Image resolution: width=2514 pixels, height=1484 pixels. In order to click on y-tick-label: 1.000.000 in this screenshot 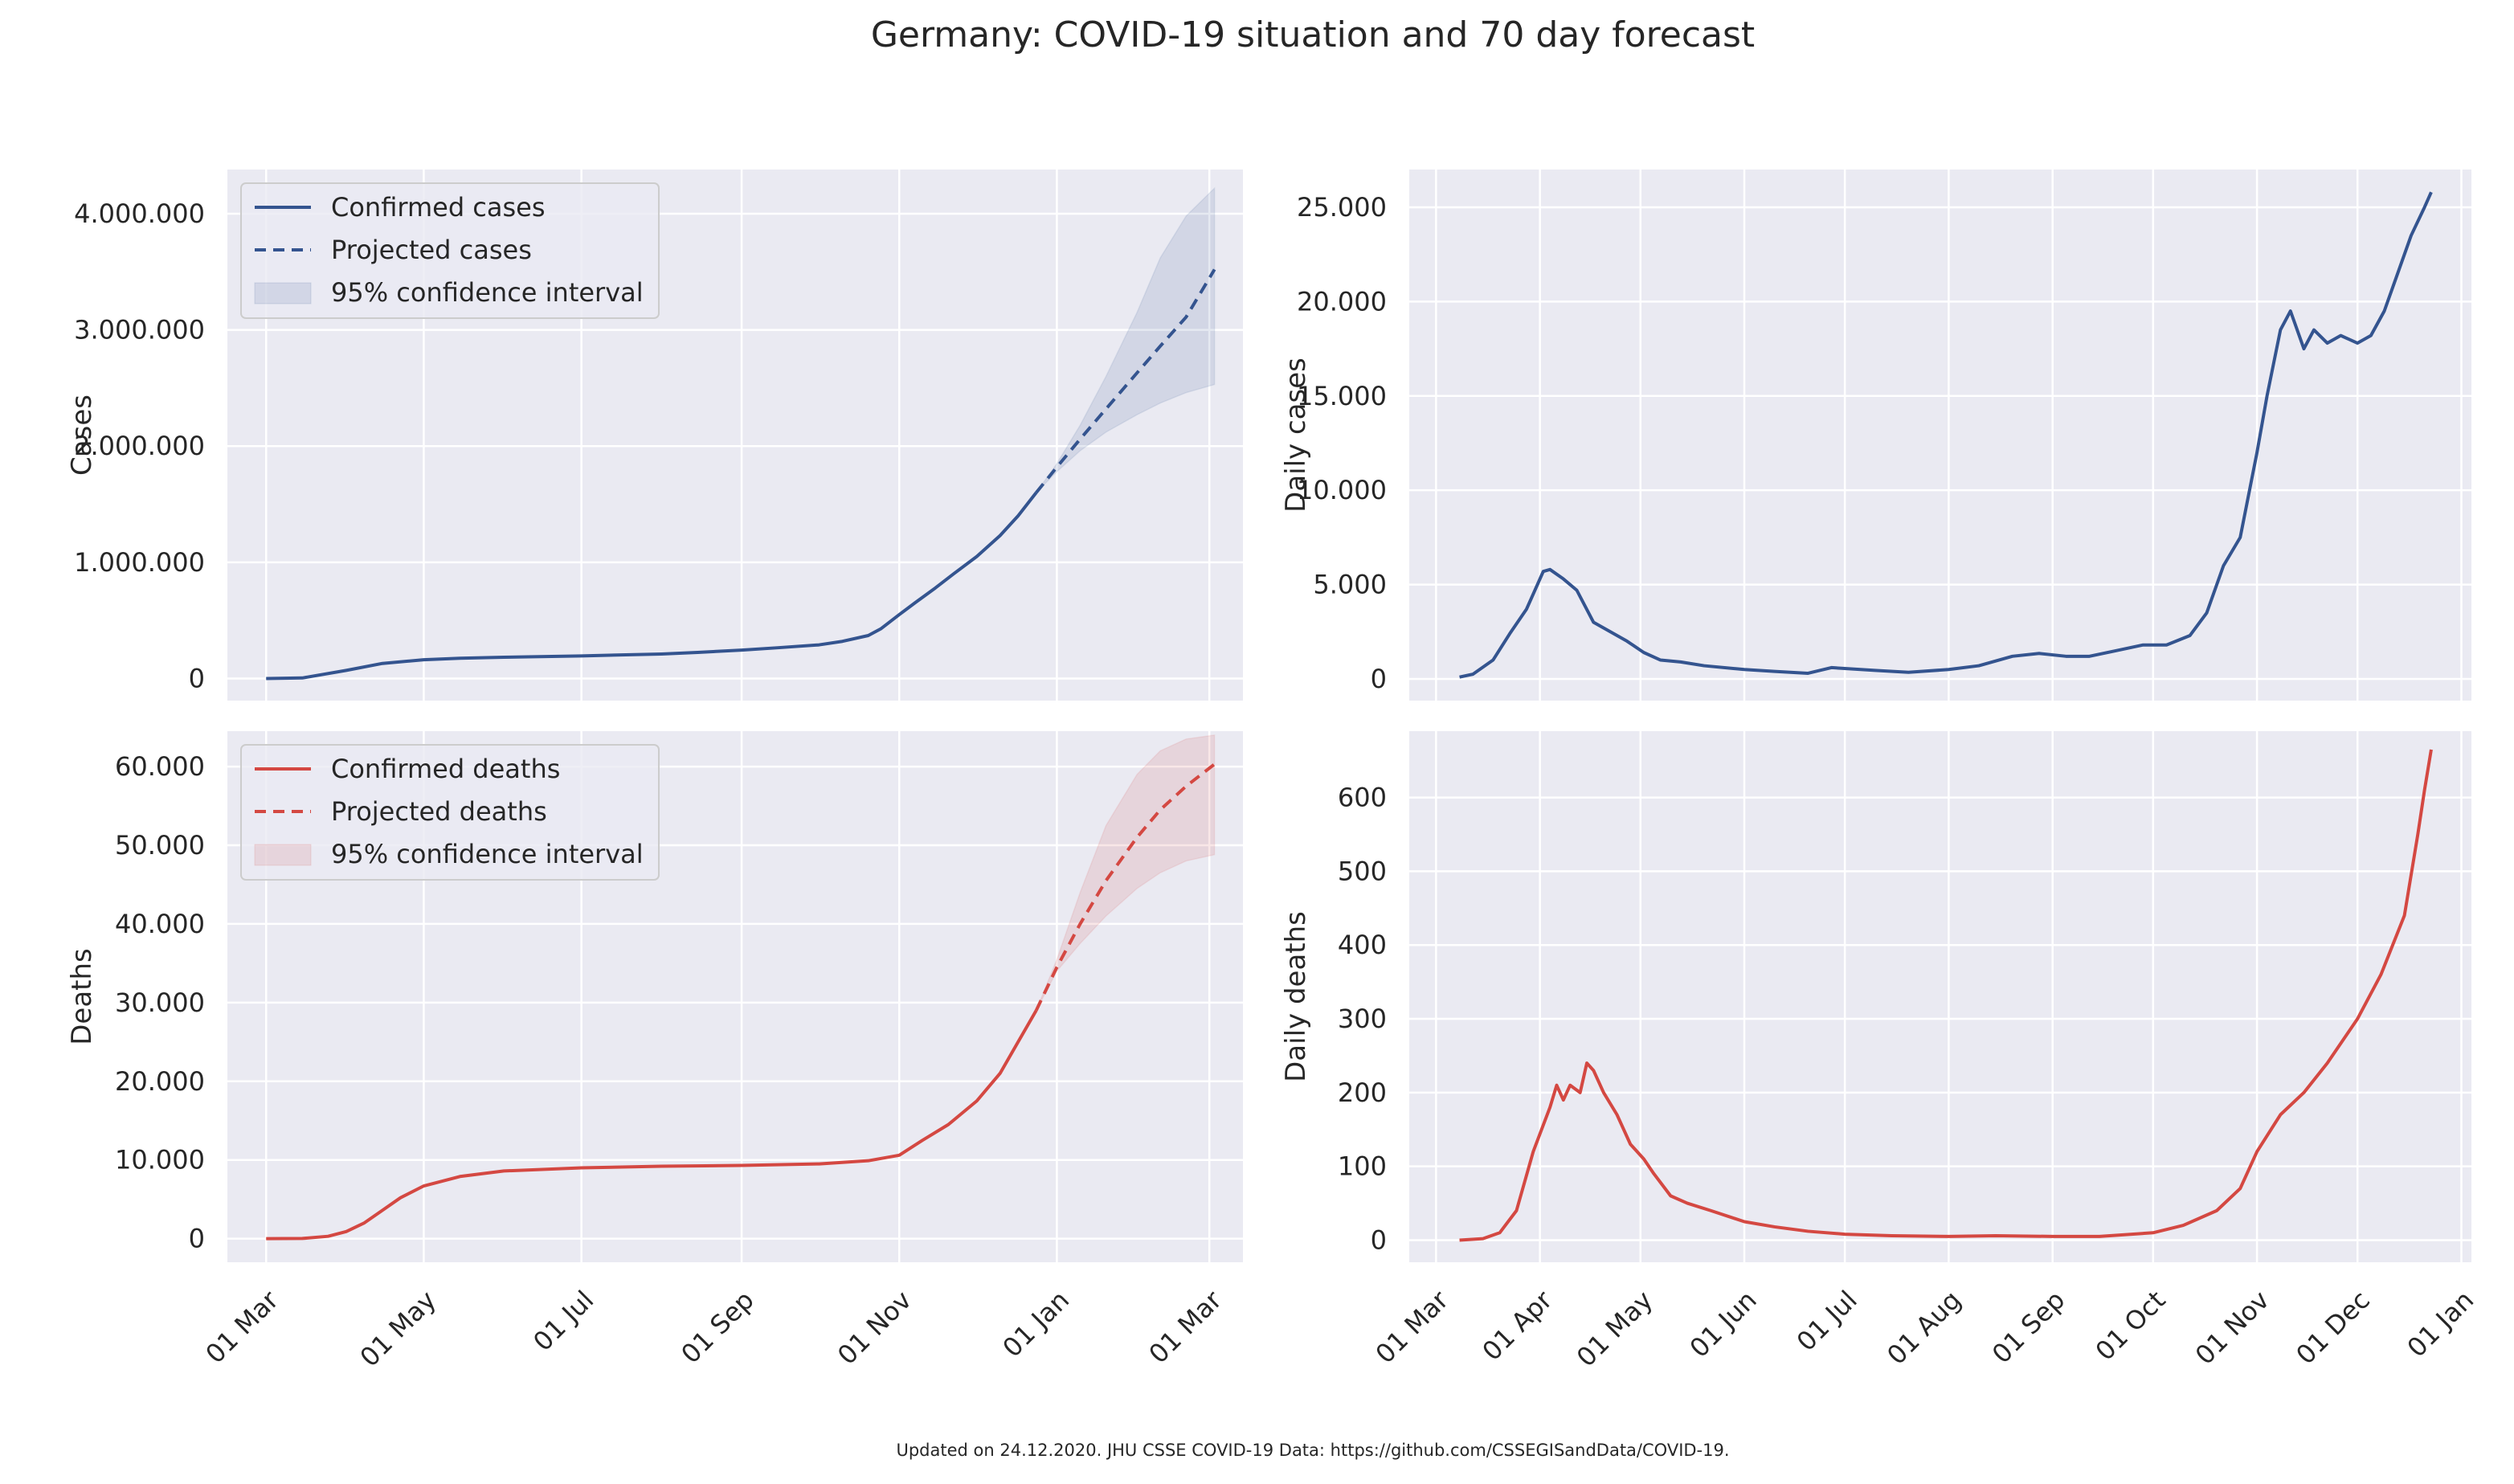, I will do `click(139, 562)`.